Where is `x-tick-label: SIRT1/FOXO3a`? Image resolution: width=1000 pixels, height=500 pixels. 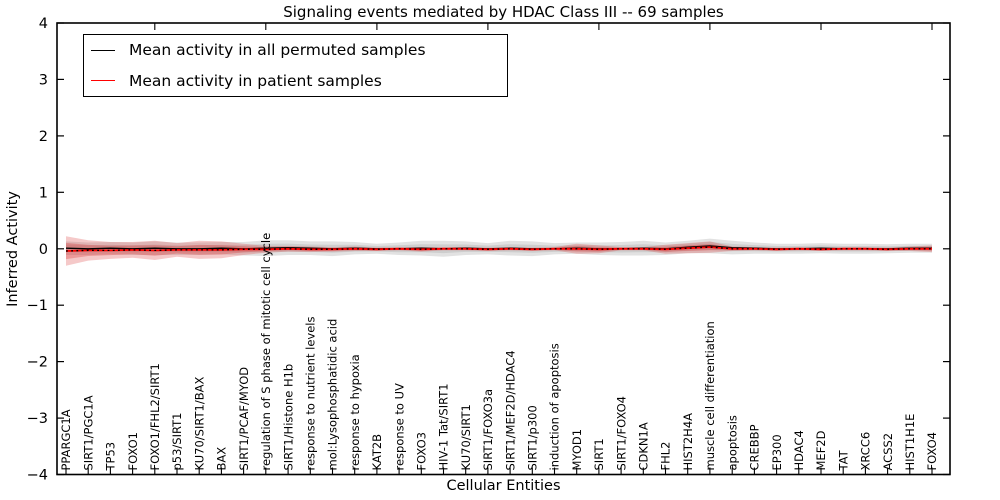
x-tick-label: SIRT1/FOXO3a is located at coordinates (488, 430).